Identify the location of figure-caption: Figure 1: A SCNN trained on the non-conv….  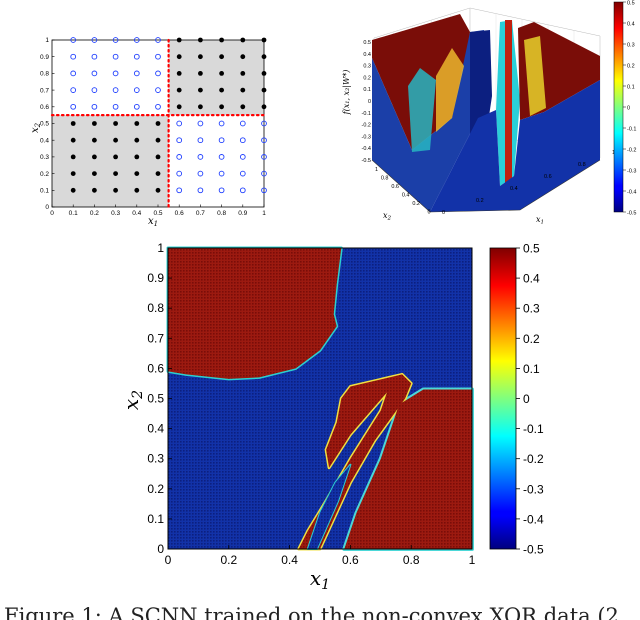
(311, 612).